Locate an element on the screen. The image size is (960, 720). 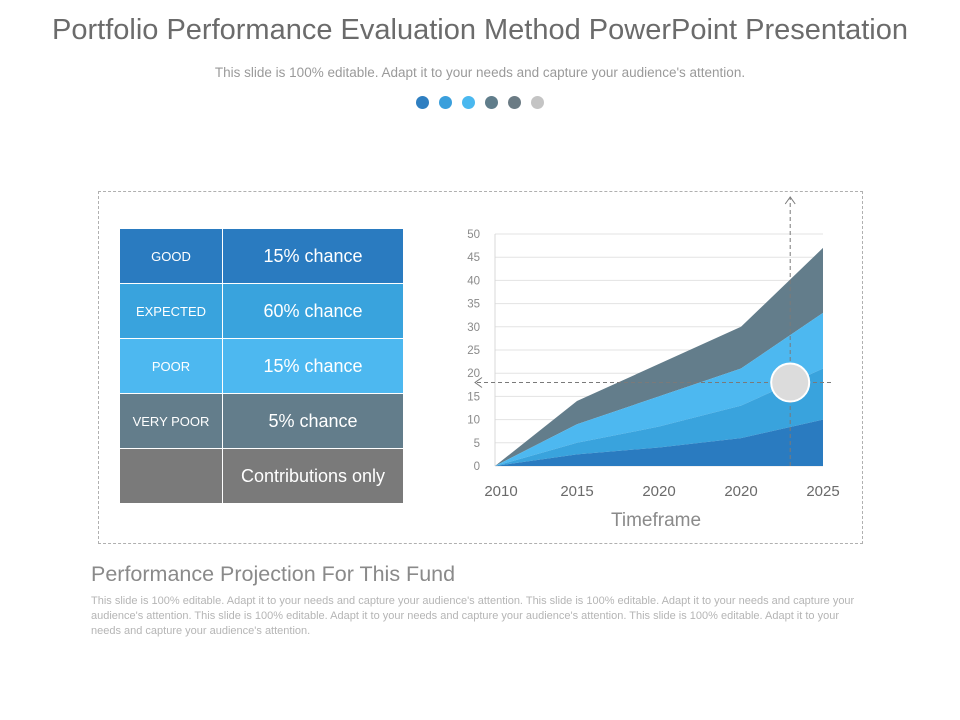
section-title: Performance Projection For This Fund is located at coordinates (273, 574).